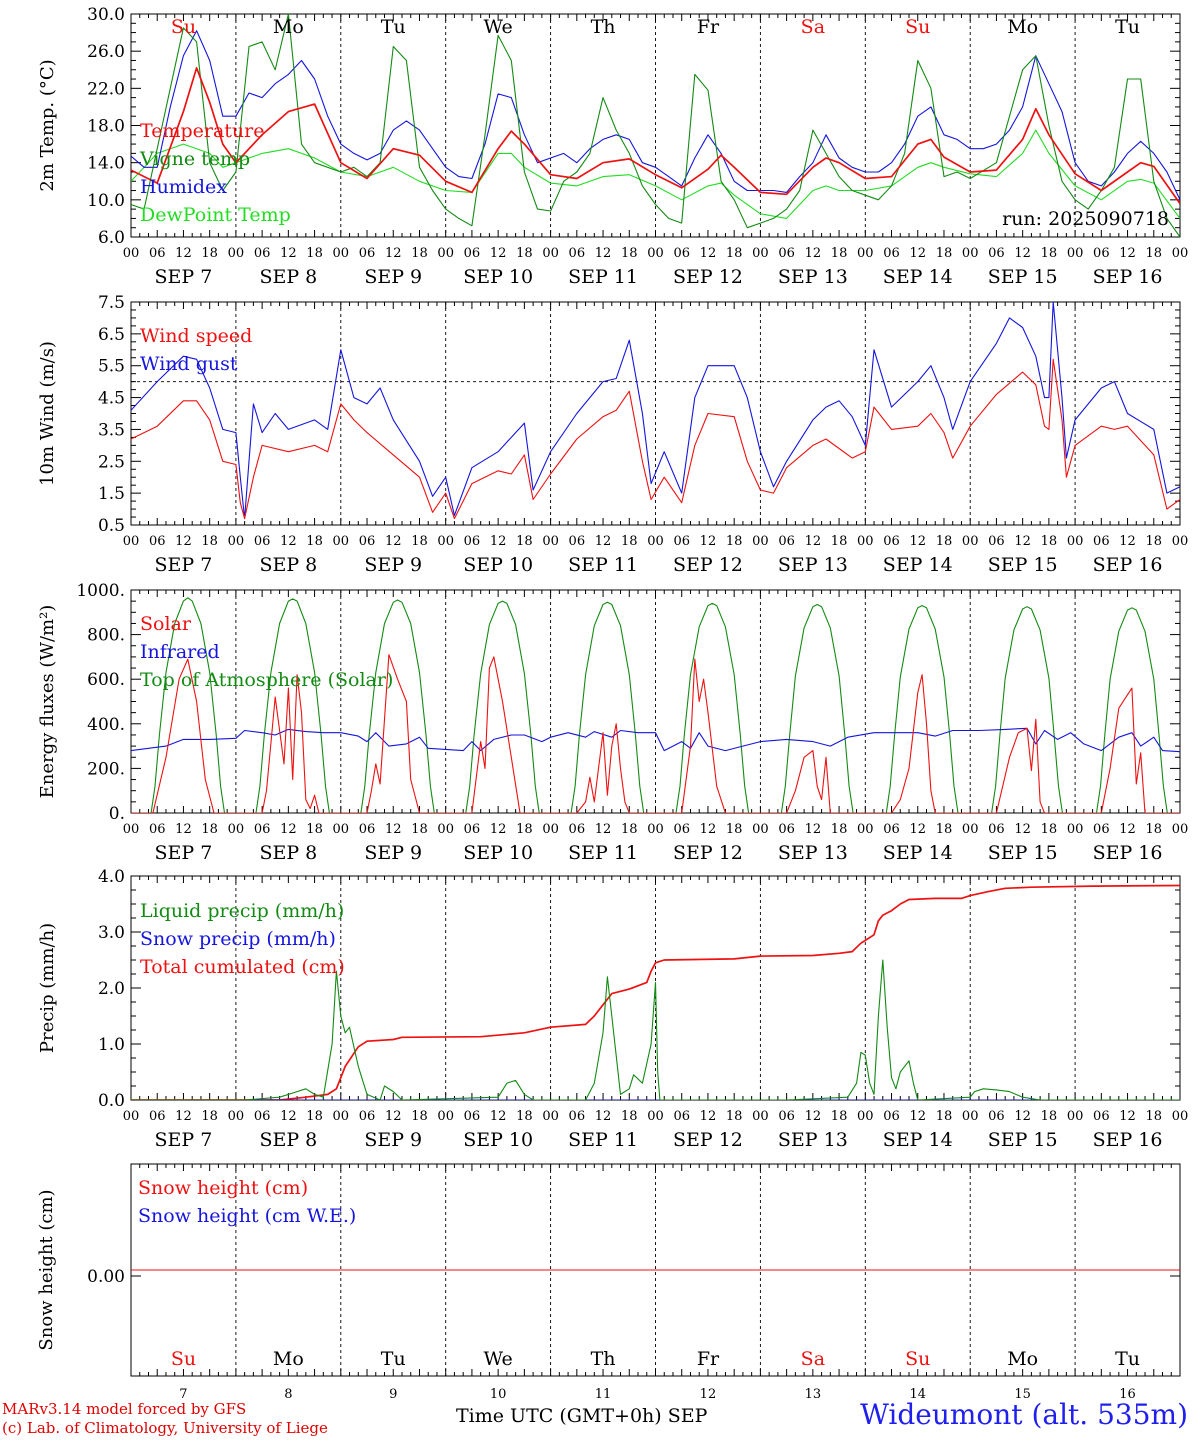 The width and height of the screenshot is (1194, 1440). What do you see at coordinates (111, 399) in the screenshot?
I see `y-tick-label: 4.5` at bounding box center [111, 399].